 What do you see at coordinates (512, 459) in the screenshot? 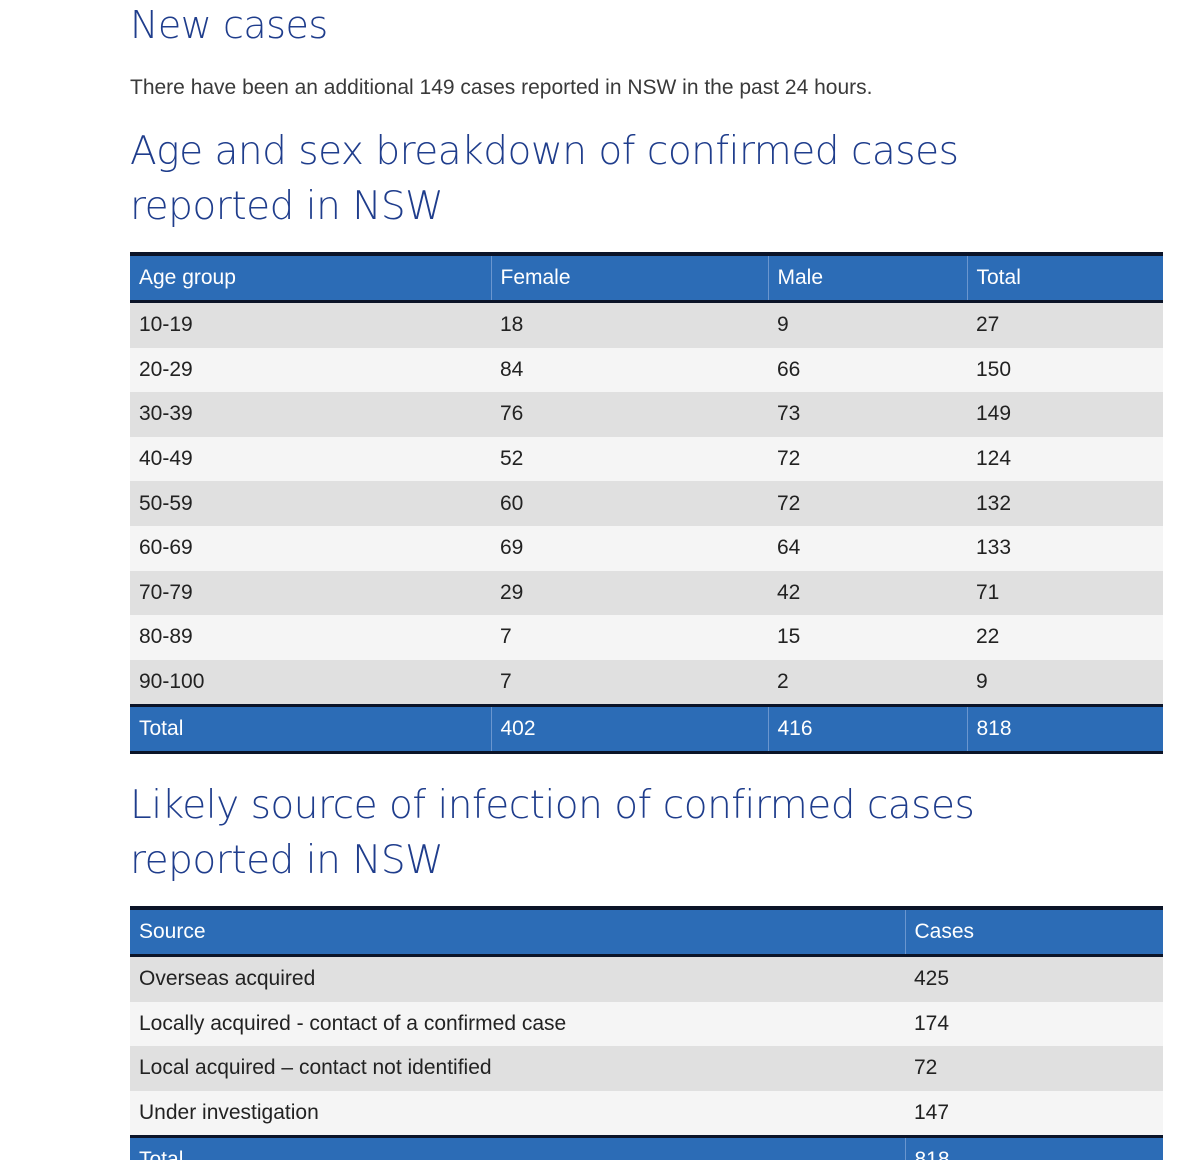
I see `table-cell: 52` at bounding box center [512, 459].